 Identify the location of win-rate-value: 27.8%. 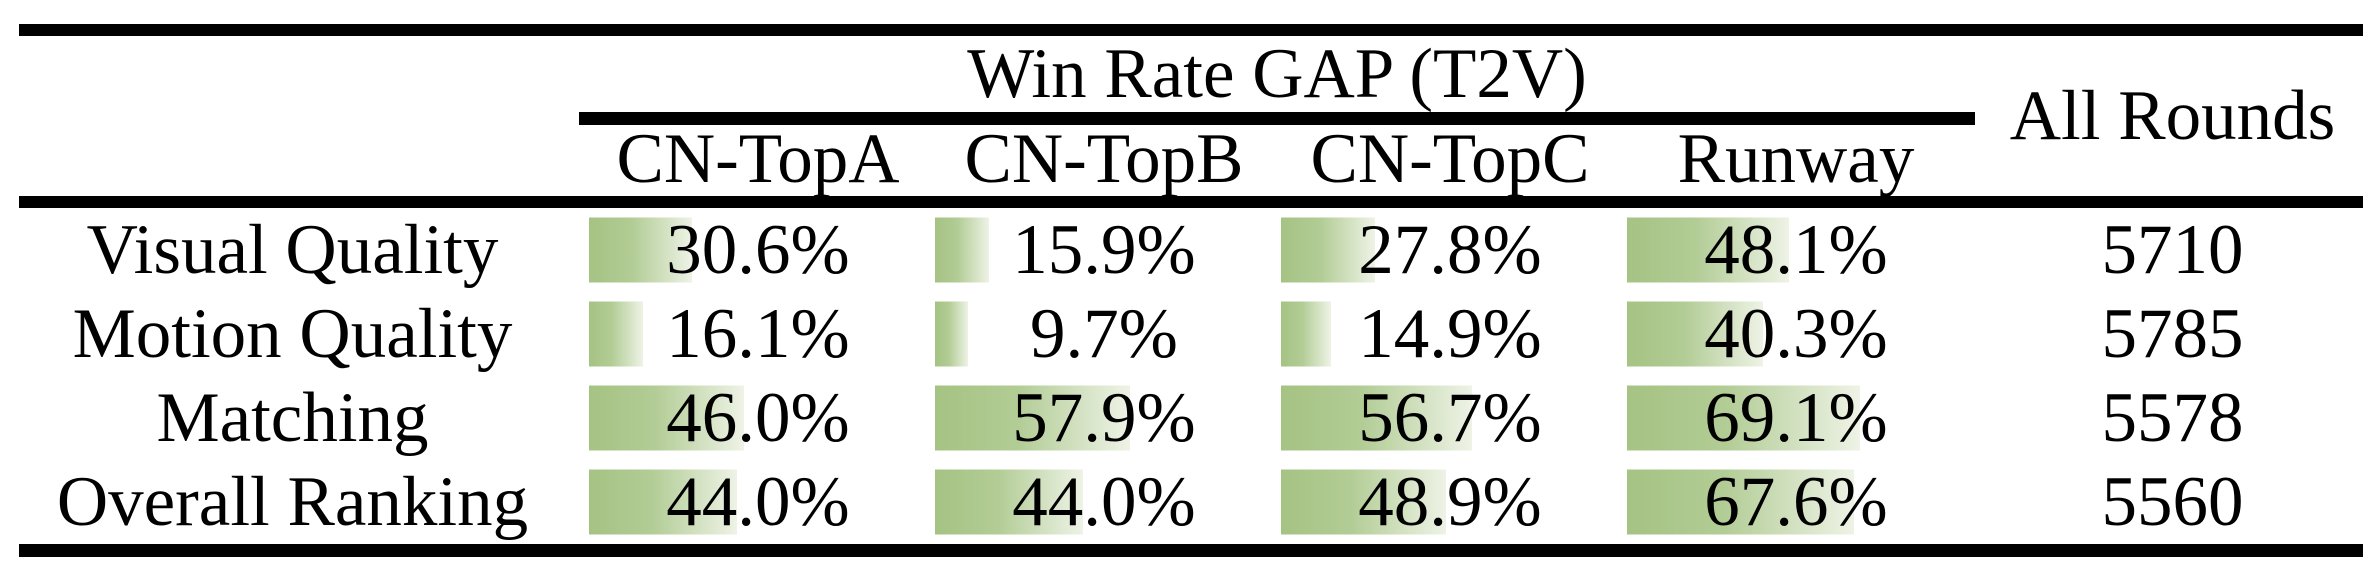
(1450, 249).